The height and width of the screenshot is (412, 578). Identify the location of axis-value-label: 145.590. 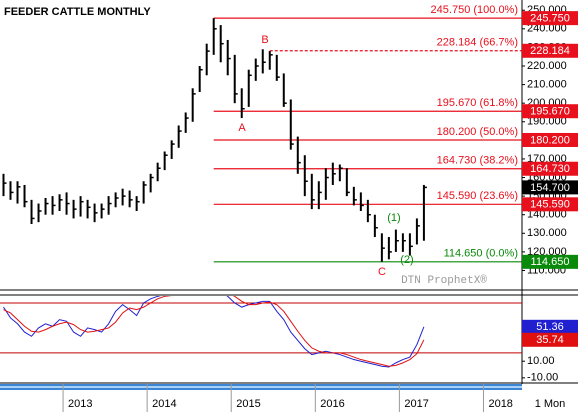
(550, 205).